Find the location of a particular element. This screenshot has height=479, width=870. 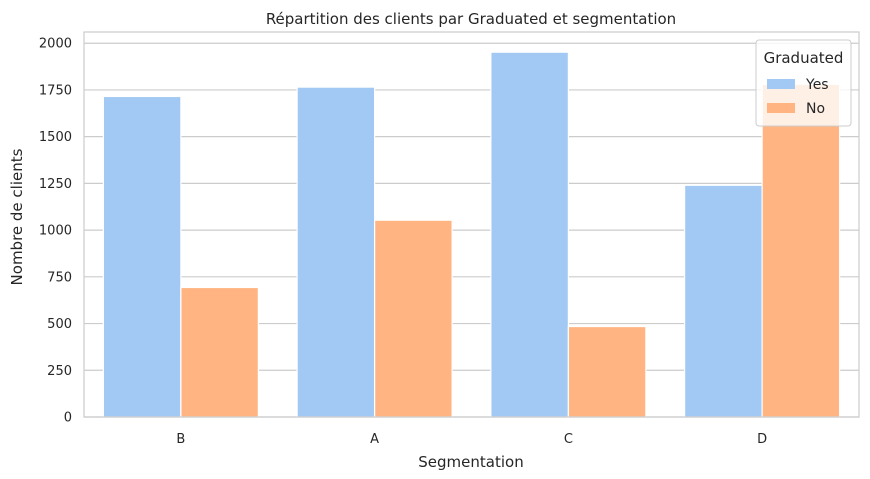

bar-a-no is located at coordinates (413, 318).